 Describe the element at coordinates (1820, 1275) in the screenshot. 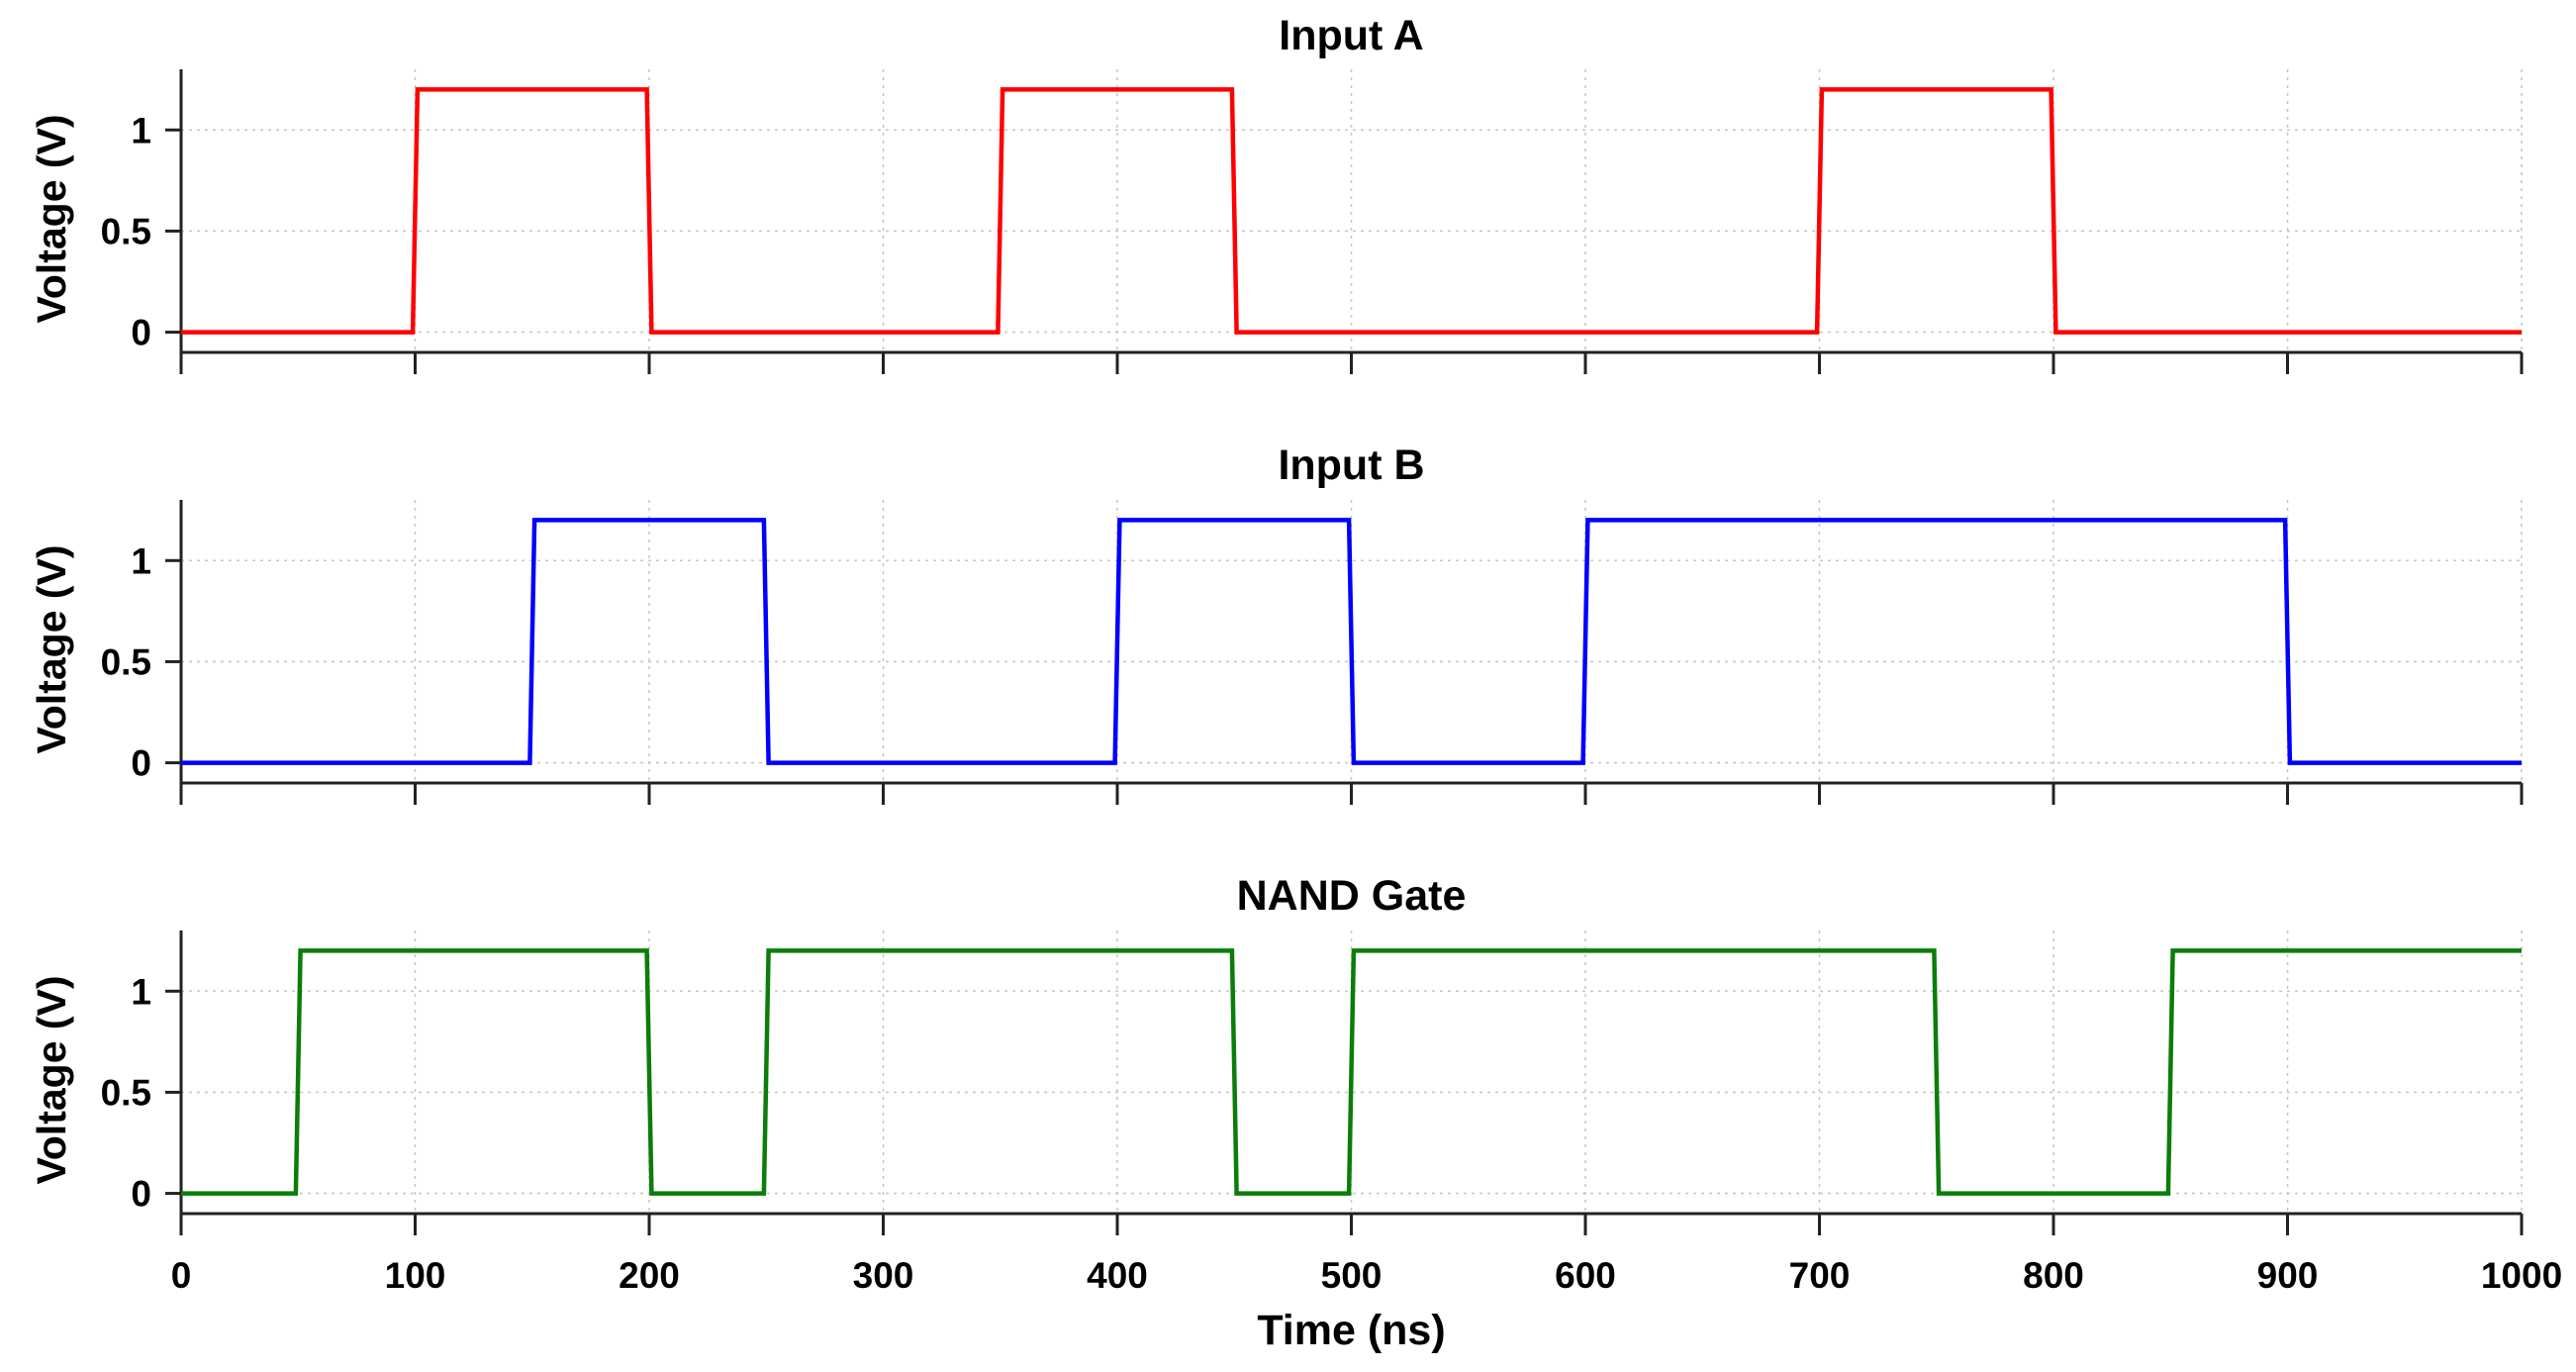

I see `x-tick-label: 700` at that location.